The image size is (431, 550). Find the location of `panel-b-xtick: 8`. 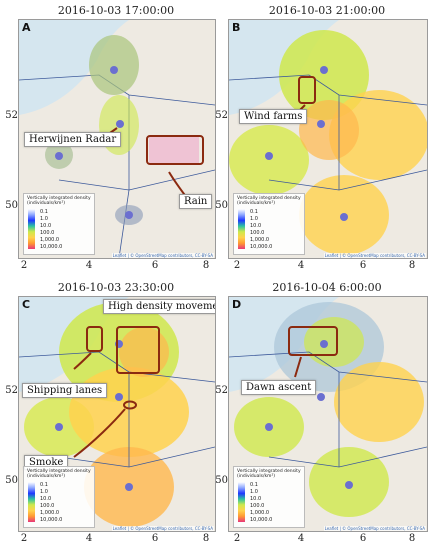

panel-b-xtick: 8 is located at coordinates (412, 265).